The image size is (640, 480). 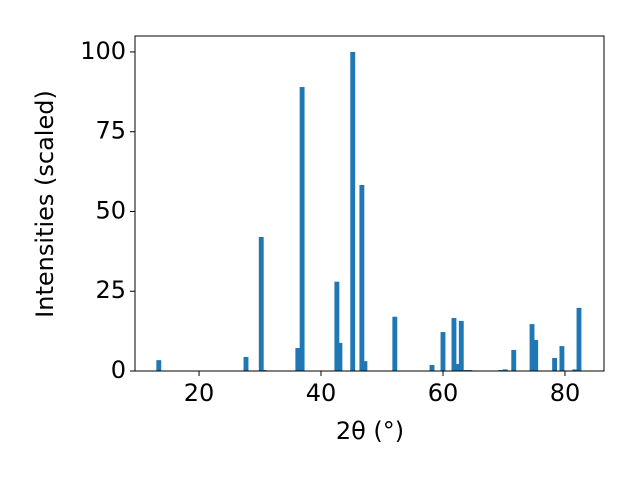 I want to click on y-axis-label: Intensities (scaled), so click(x=45, y=204).